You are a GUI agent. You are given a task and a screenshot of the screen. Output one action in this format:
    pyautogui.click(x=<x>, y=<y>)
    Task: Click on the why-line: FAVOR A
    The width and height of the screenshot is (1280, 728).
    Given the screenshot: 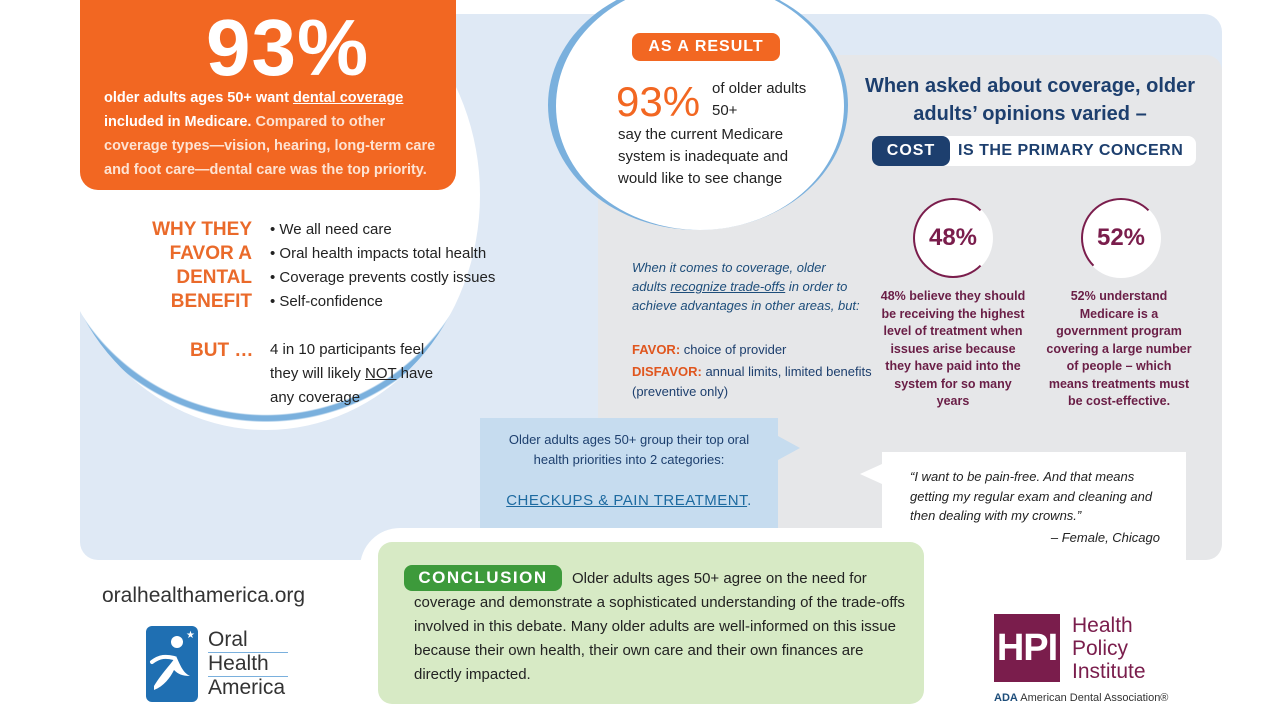 What is the action you would take?
    pyautogui.click(x=210, y=253)
    